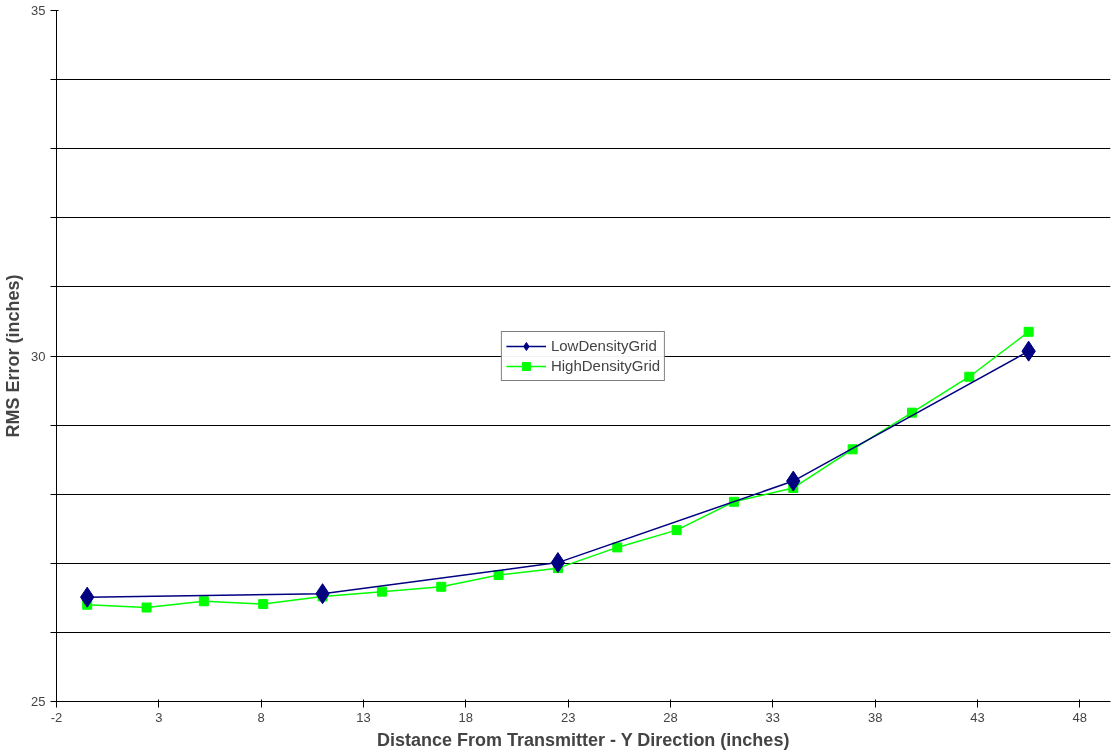 This screenshot has width=1112, height=752. I want to click on x-axis-title: Distance From Transmitter - Y Direction (inches), so click(583, 739).